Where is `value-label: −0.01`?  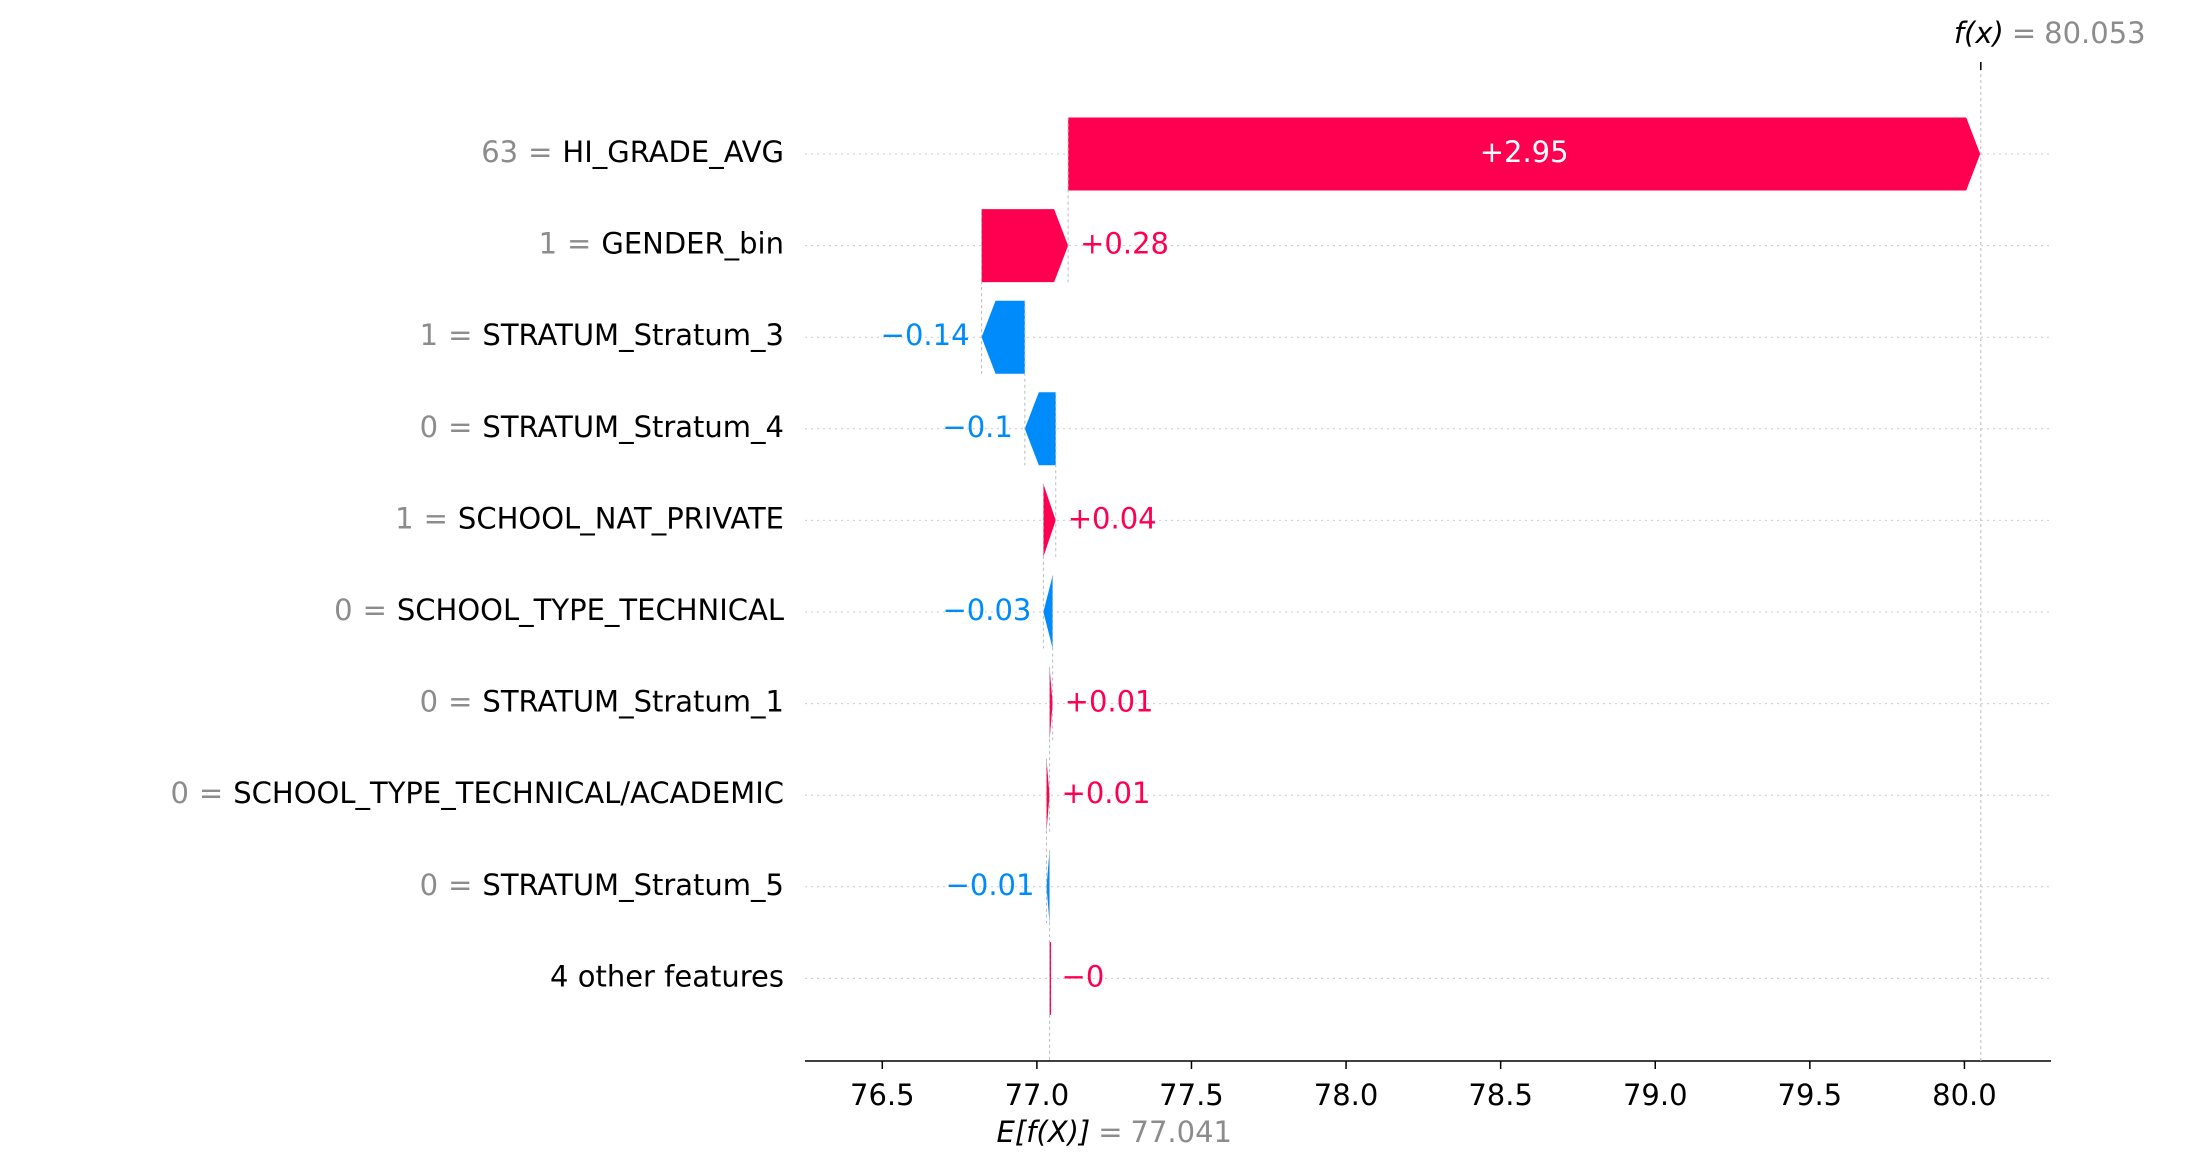
value-label: −0.01 is located at coordinates (990, 885).